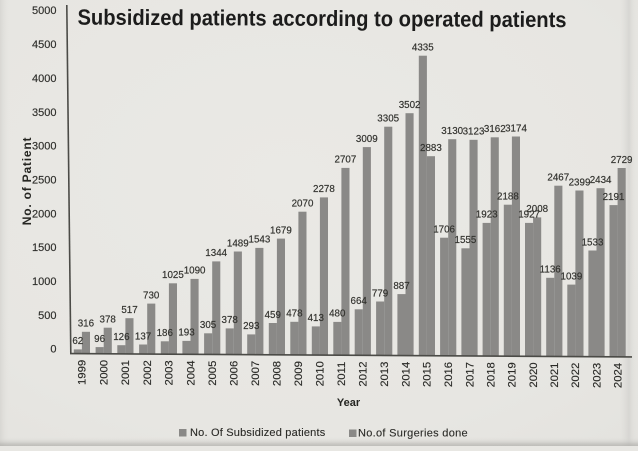 The image size is (638, 451). What do you see at coordinates (273, 315) in the screenshot?
I see `svg-text: 459` at bounding box center [273, 315].